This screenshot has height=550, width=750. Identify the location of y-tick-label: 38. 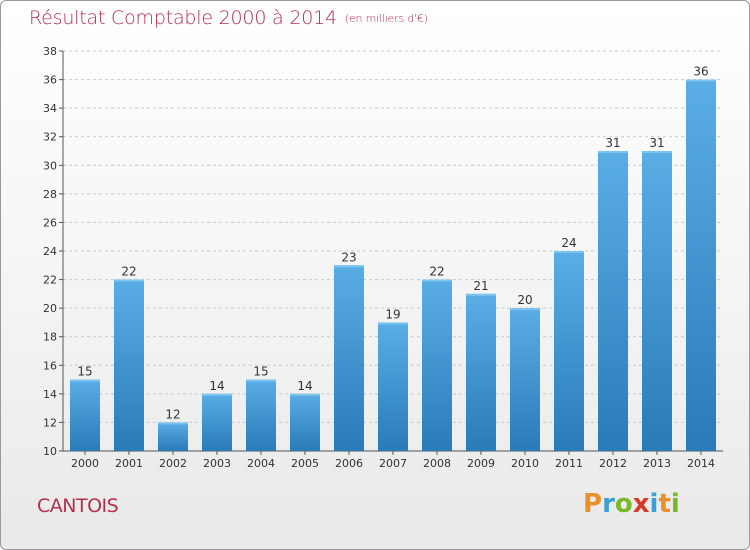
(50, 51).